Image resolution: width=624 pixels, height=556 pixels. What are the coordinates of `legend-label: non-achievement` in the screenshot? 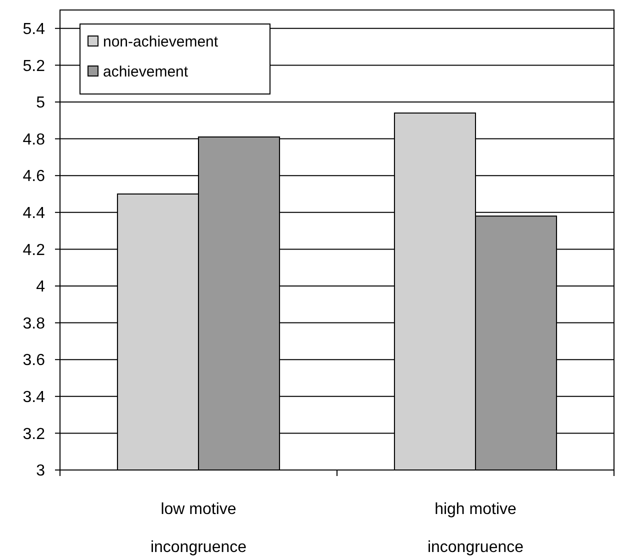 It's located at (161, 41).